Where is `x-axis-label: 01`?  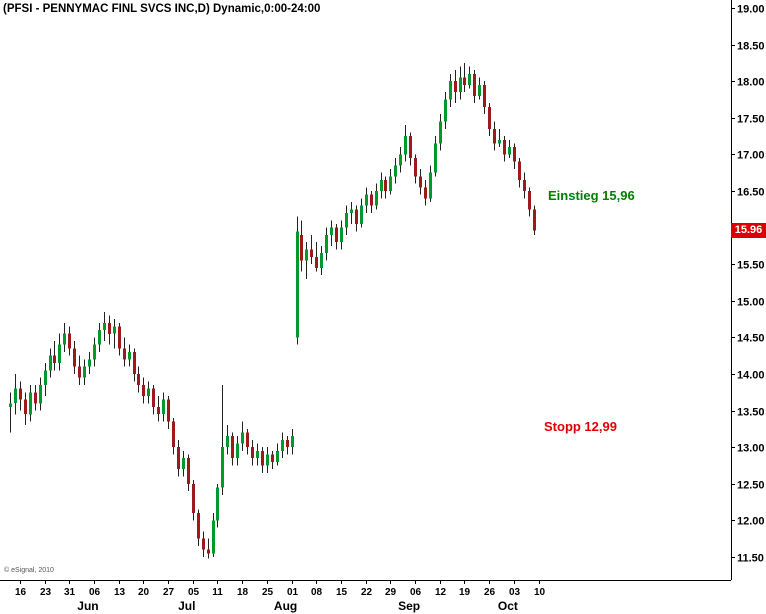
x-axis-label: 01 is located at coordinates (293, 592).